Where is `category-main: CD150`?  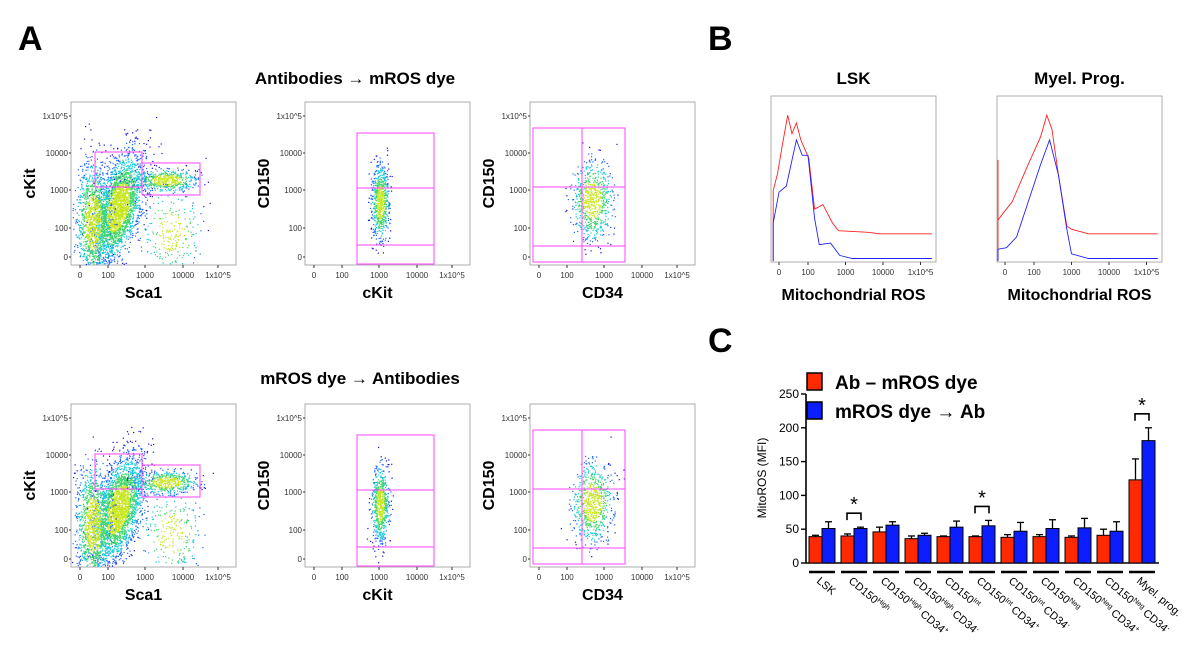
category-main: CD150 is located at coordinates (863, 590).